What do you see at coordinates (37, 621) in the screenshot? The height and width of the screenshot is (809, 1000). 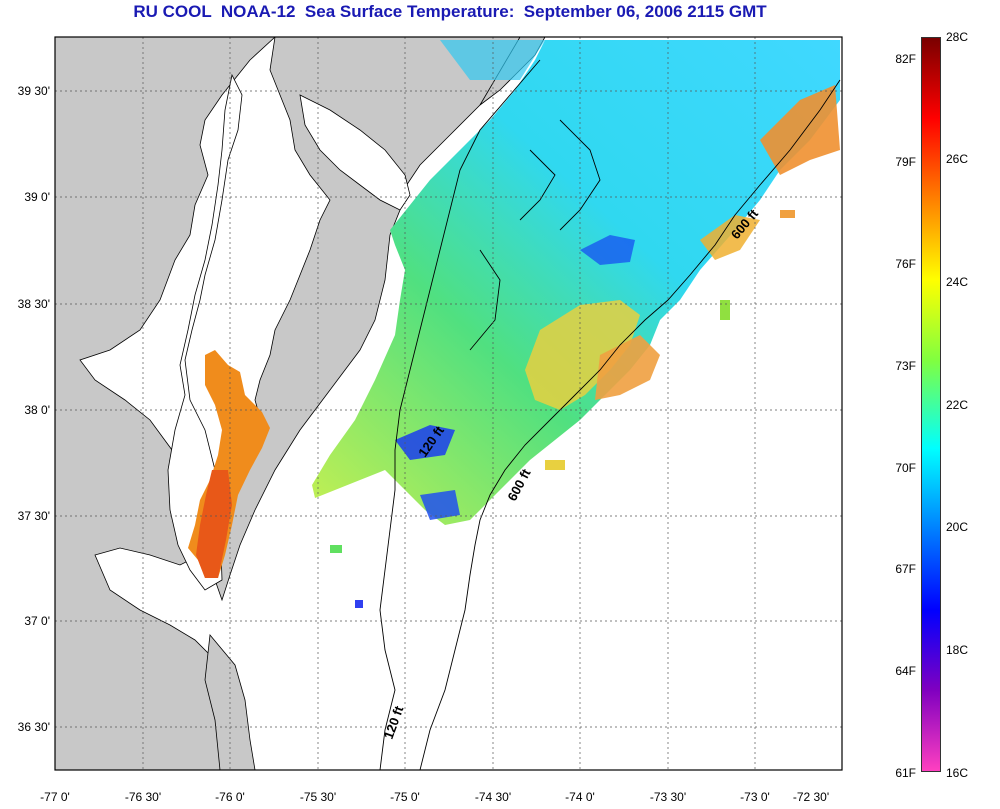 I see `lat-label: 37 0'` at bounding box center [37, 621].